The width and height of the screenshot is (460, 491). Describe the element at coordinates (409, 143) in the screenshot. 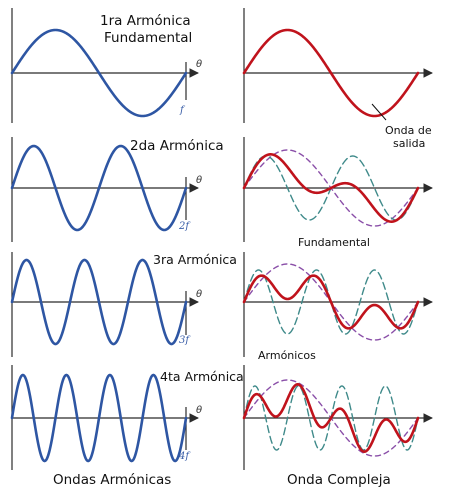

I see `output-label-line2: salida` at that location.